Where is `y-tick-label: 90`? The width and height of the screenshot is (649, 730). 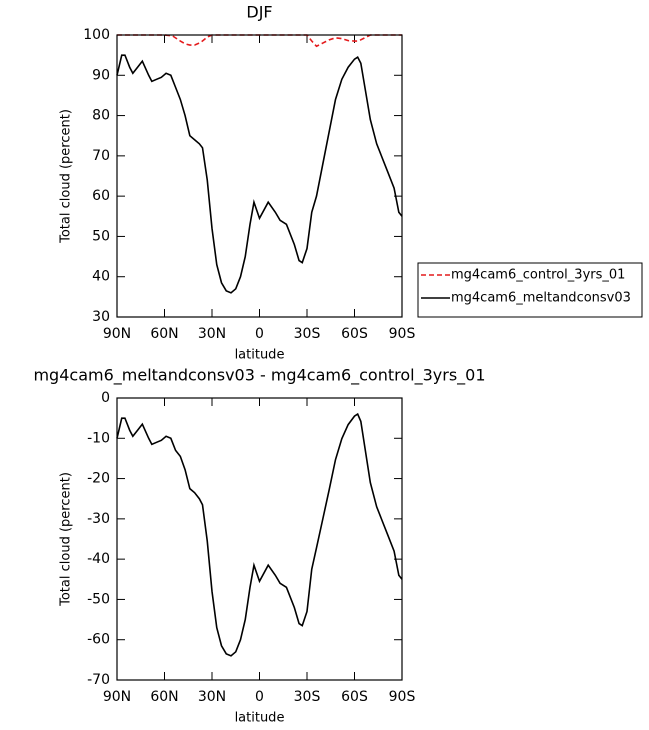
y-tick-label: 90 is located at coordinates (101, 75).